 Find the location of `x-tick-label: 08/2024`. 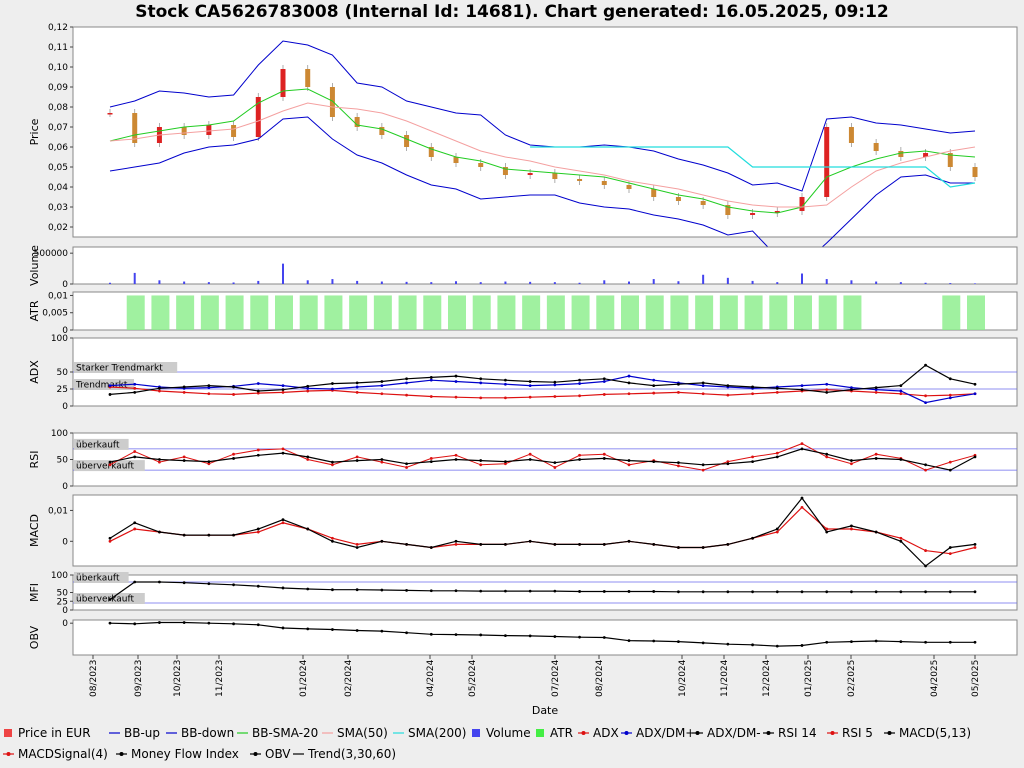

x-tick-label: 08/2024 is located at coordinates (600, 678).